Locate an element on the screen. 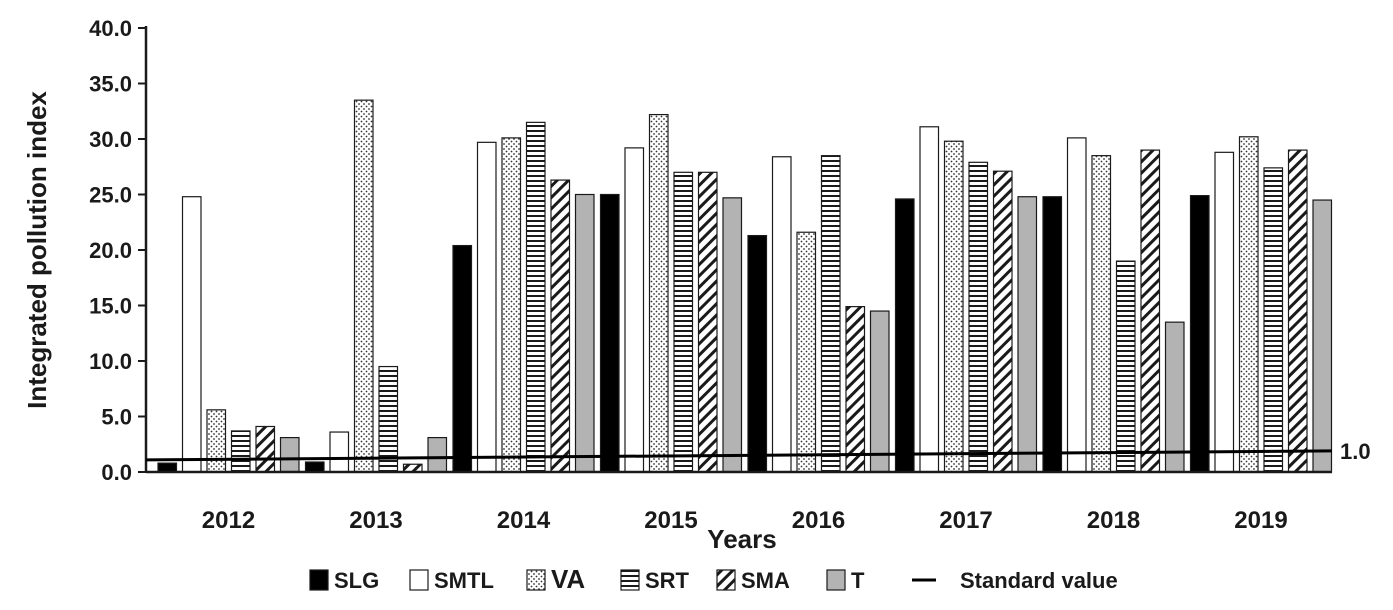 This screenshot has height=610, width=1393. y-tick-label: 20.0 is located at coordinates (110, 250).